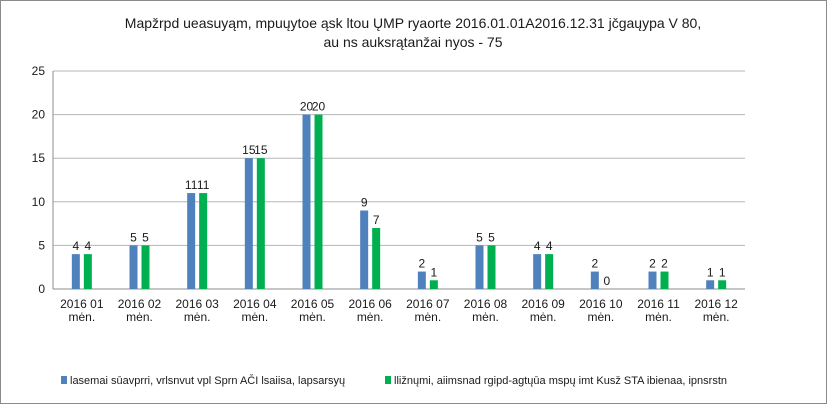 This screenshot has width=827, height=404. What do you see at coordinates (376, 220) in the screenshot?
I see `data-label: 7` at bounding box center [376, 220].